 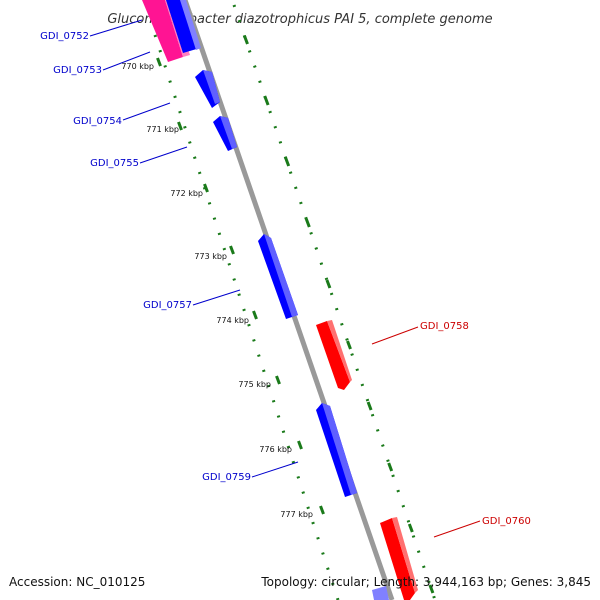 What do you see at coordinates (97, 121) in the screenshot?
I see `gene-label-gdi-0754: GDI_0754` at bounding box center [97, 121].